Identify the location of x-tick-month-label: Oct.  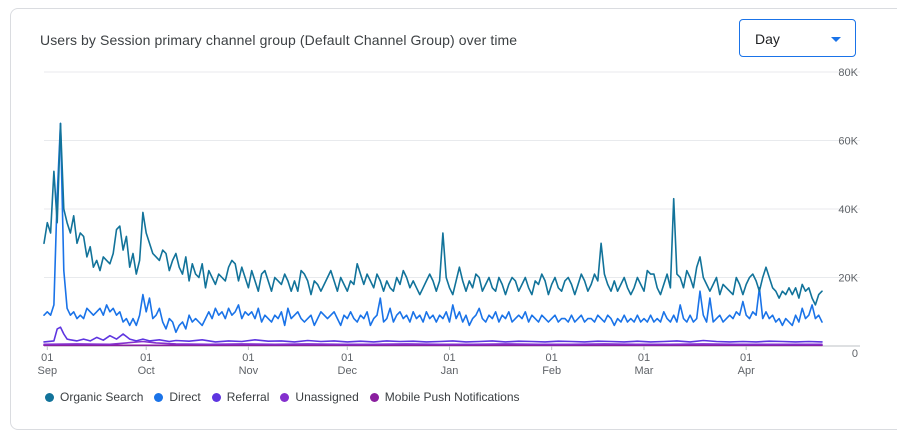
(146, 371).